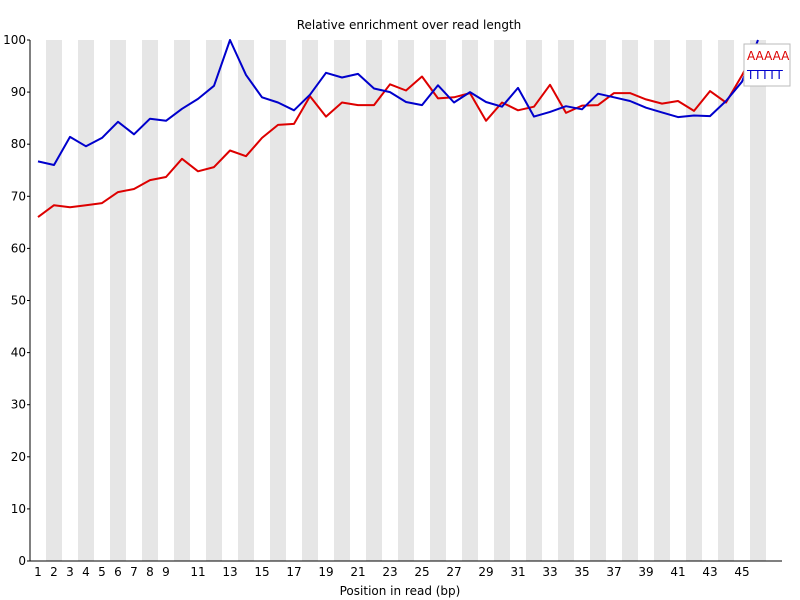 The height and width of the screenshot is (600, 800). What do you see at coordinates (14, 40) in the screenshot?
I see `y-tick-label: 100` at bounding box center [14, 40].